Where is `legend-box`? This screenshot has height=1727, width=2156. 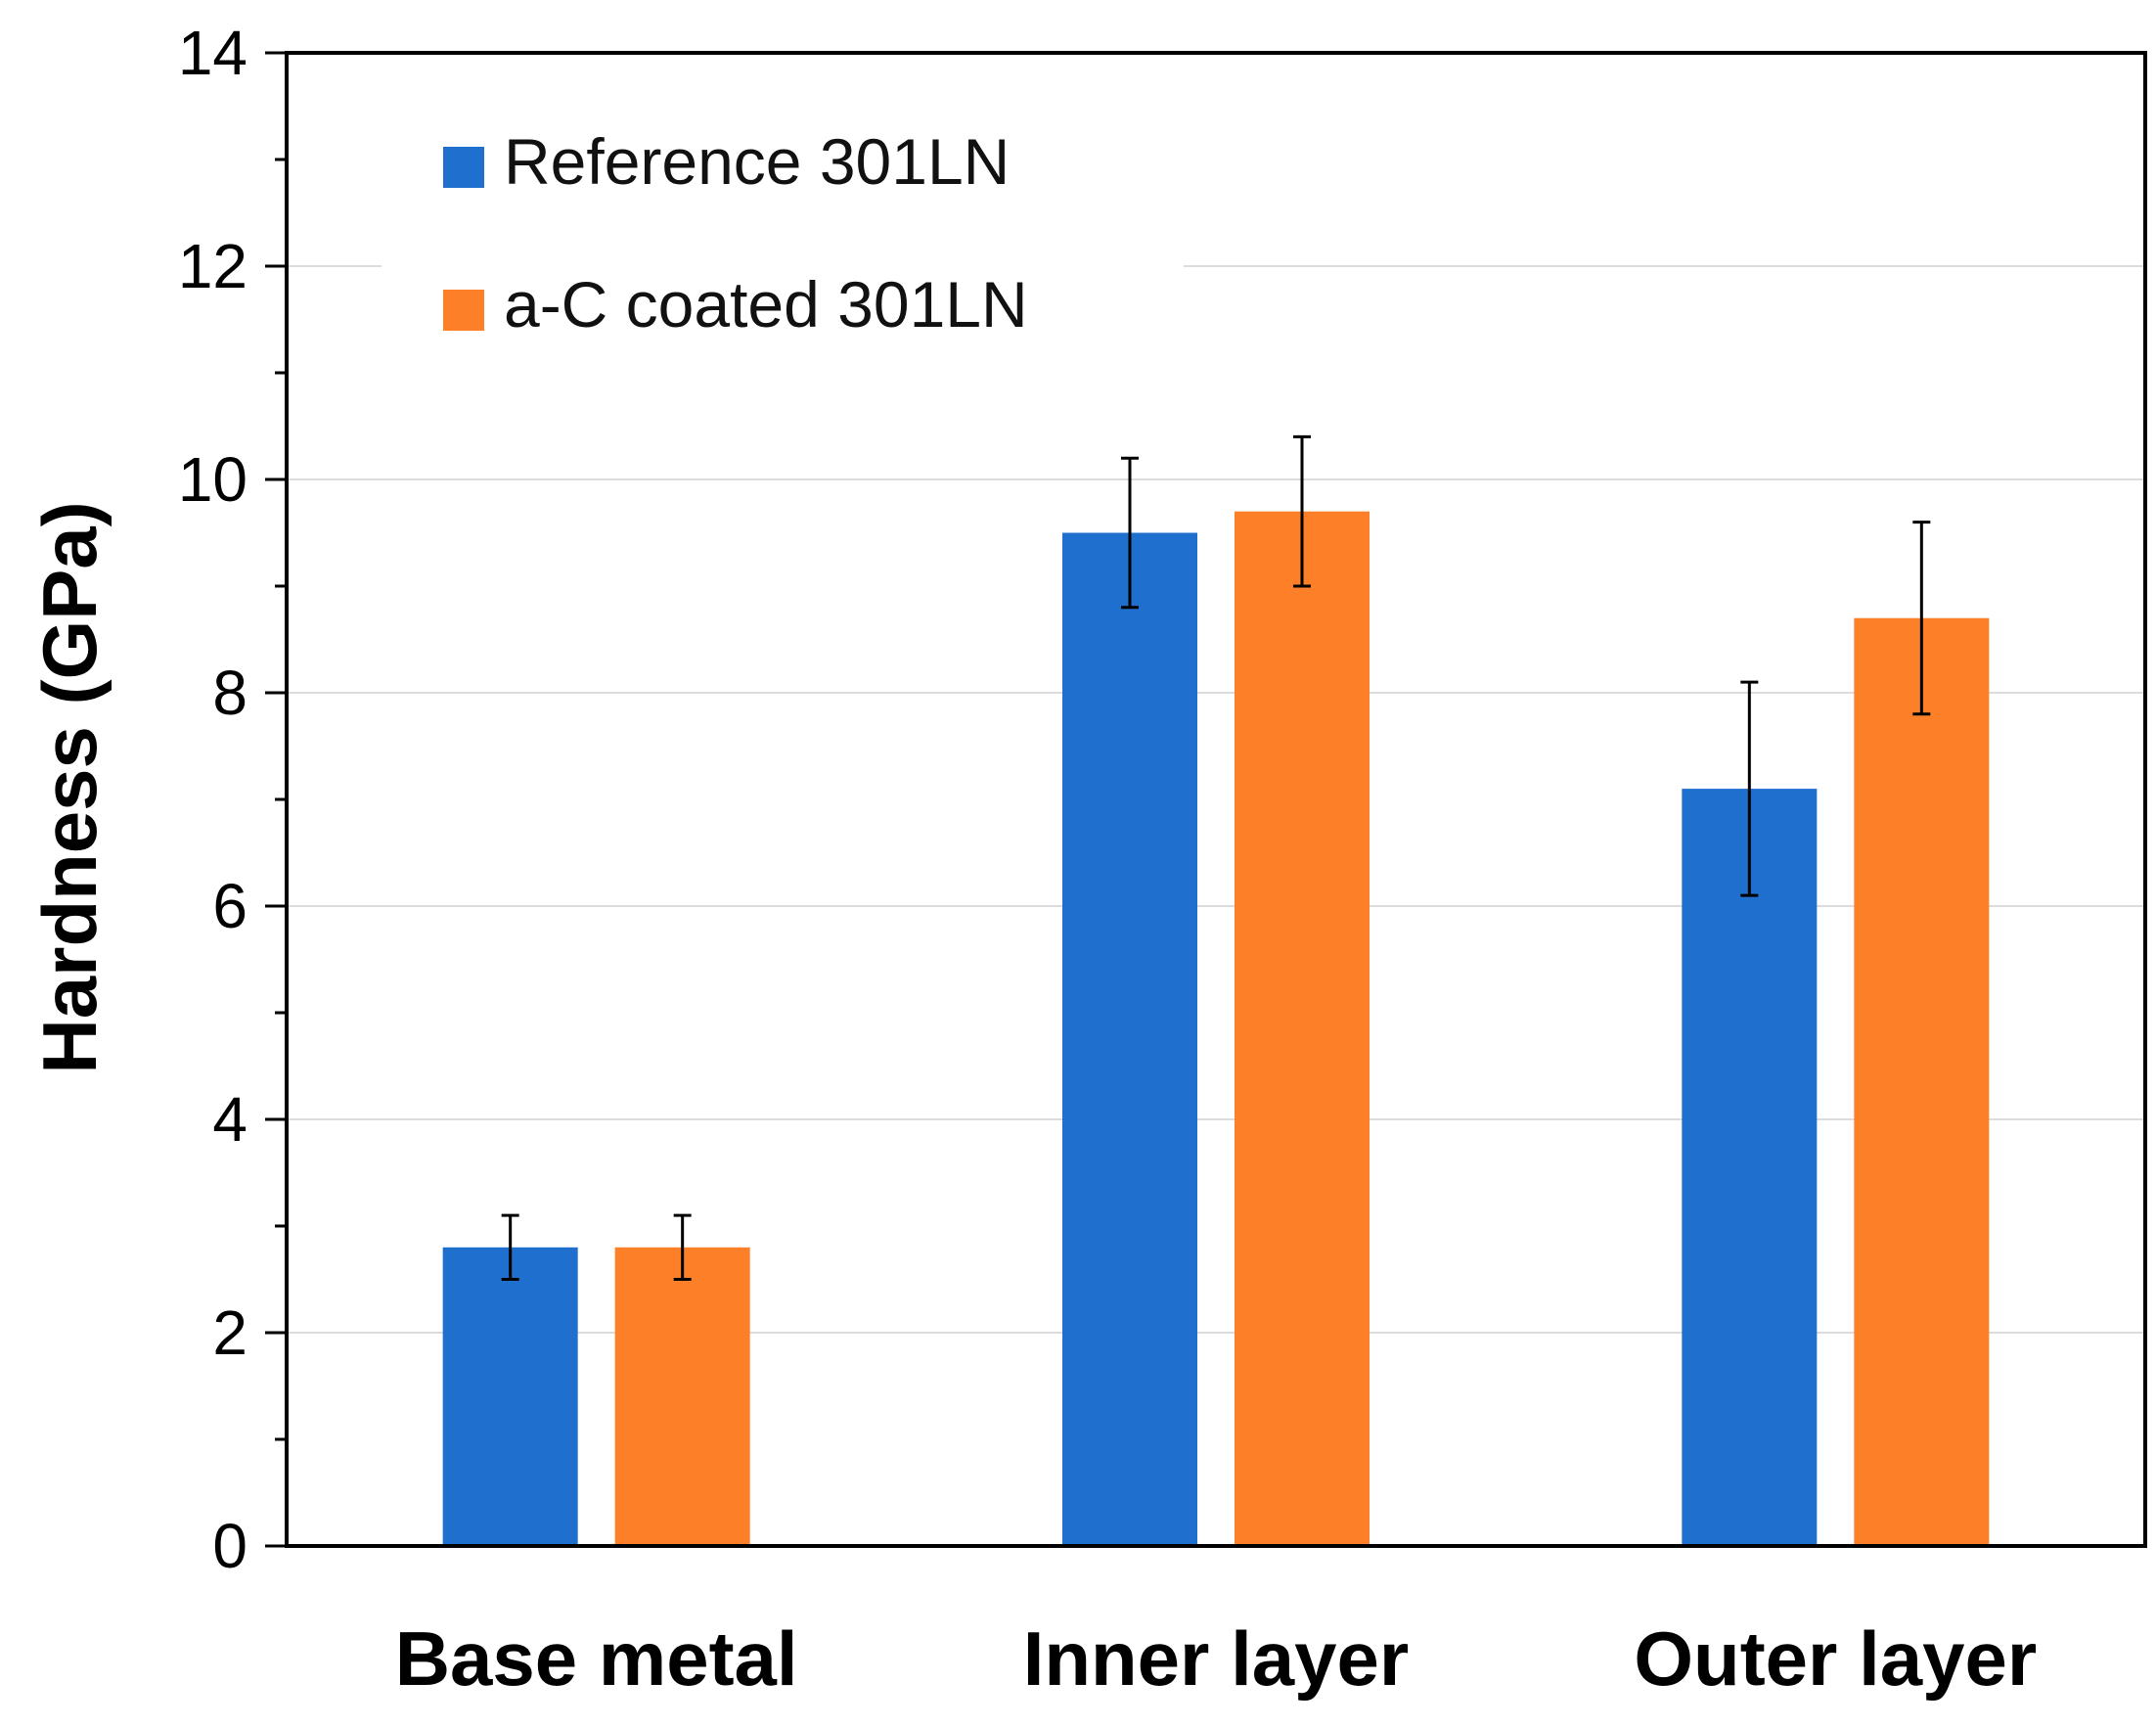 legend-box is located at coordinates (783, 225).